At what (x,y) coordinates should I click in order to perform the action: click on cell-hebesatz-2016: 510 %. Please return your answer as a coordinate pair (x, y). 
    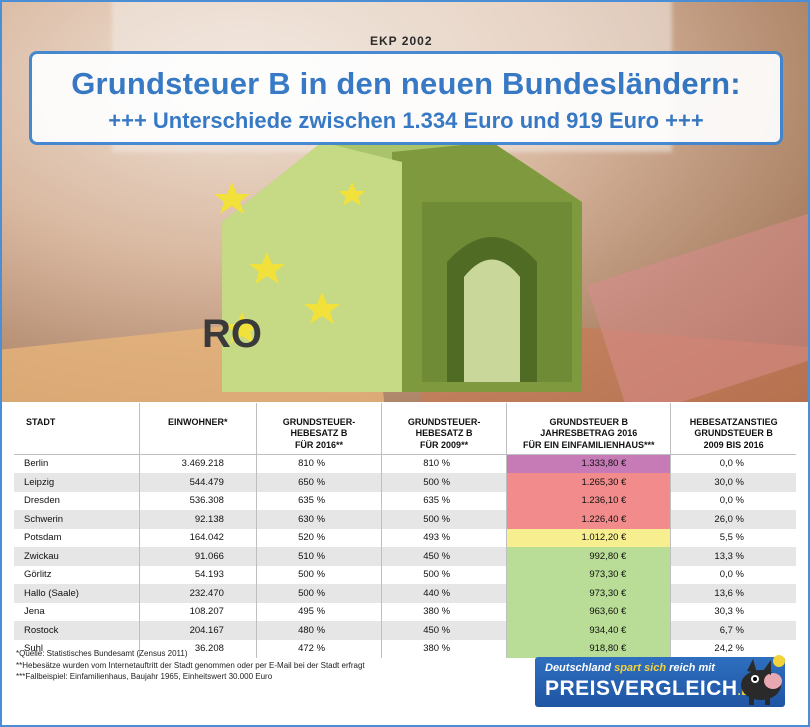
    Looking at the image, I should click on (318, 556).